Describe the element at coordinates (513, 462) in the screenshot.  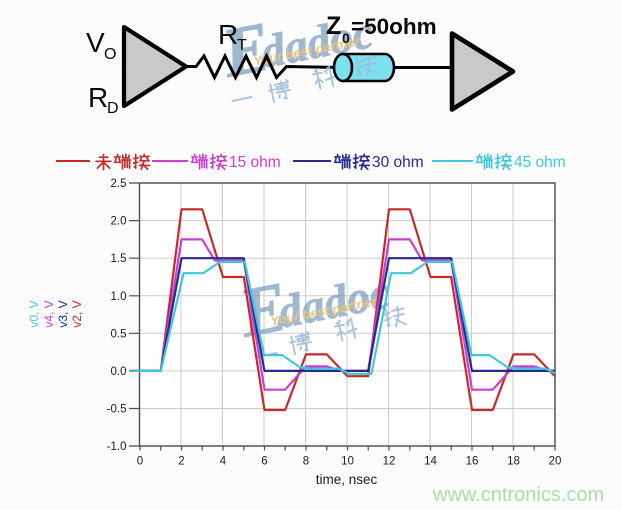
I see `svg-text: 18` at that location.